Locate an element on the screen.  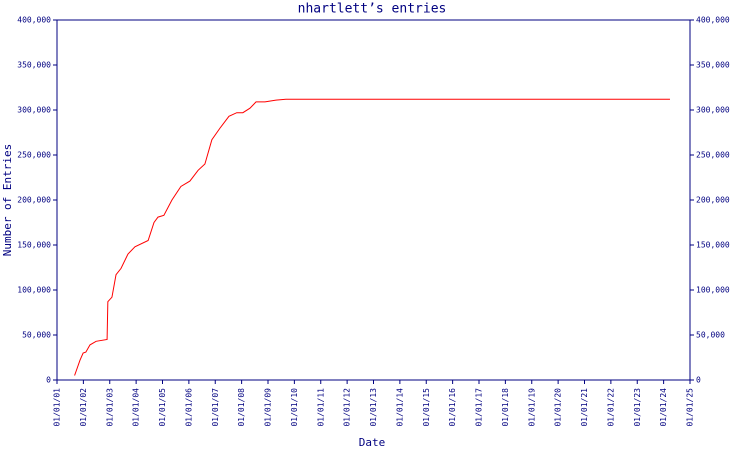
y2-tick-label: 350,000 is located at coordinates (713, 65).